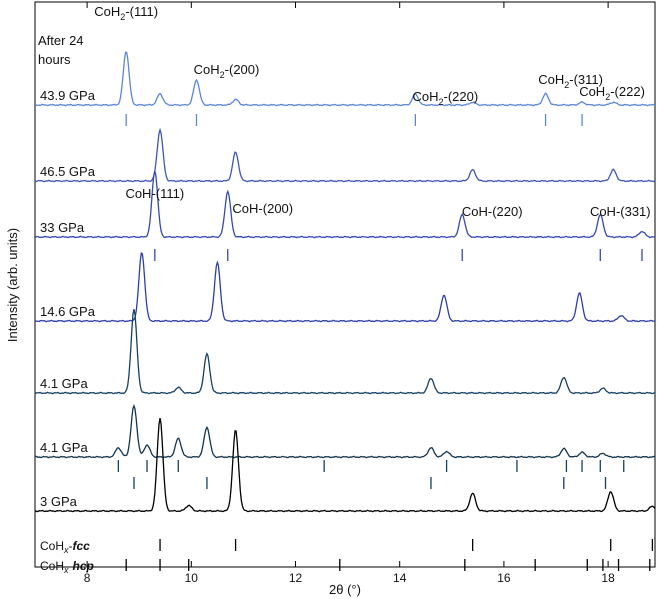 This screenshot has height=599, width=657. Describe the element at coordinates (570, 81) in the screenshot. I see `peak-annotation: CoH2-(311)` at that location.